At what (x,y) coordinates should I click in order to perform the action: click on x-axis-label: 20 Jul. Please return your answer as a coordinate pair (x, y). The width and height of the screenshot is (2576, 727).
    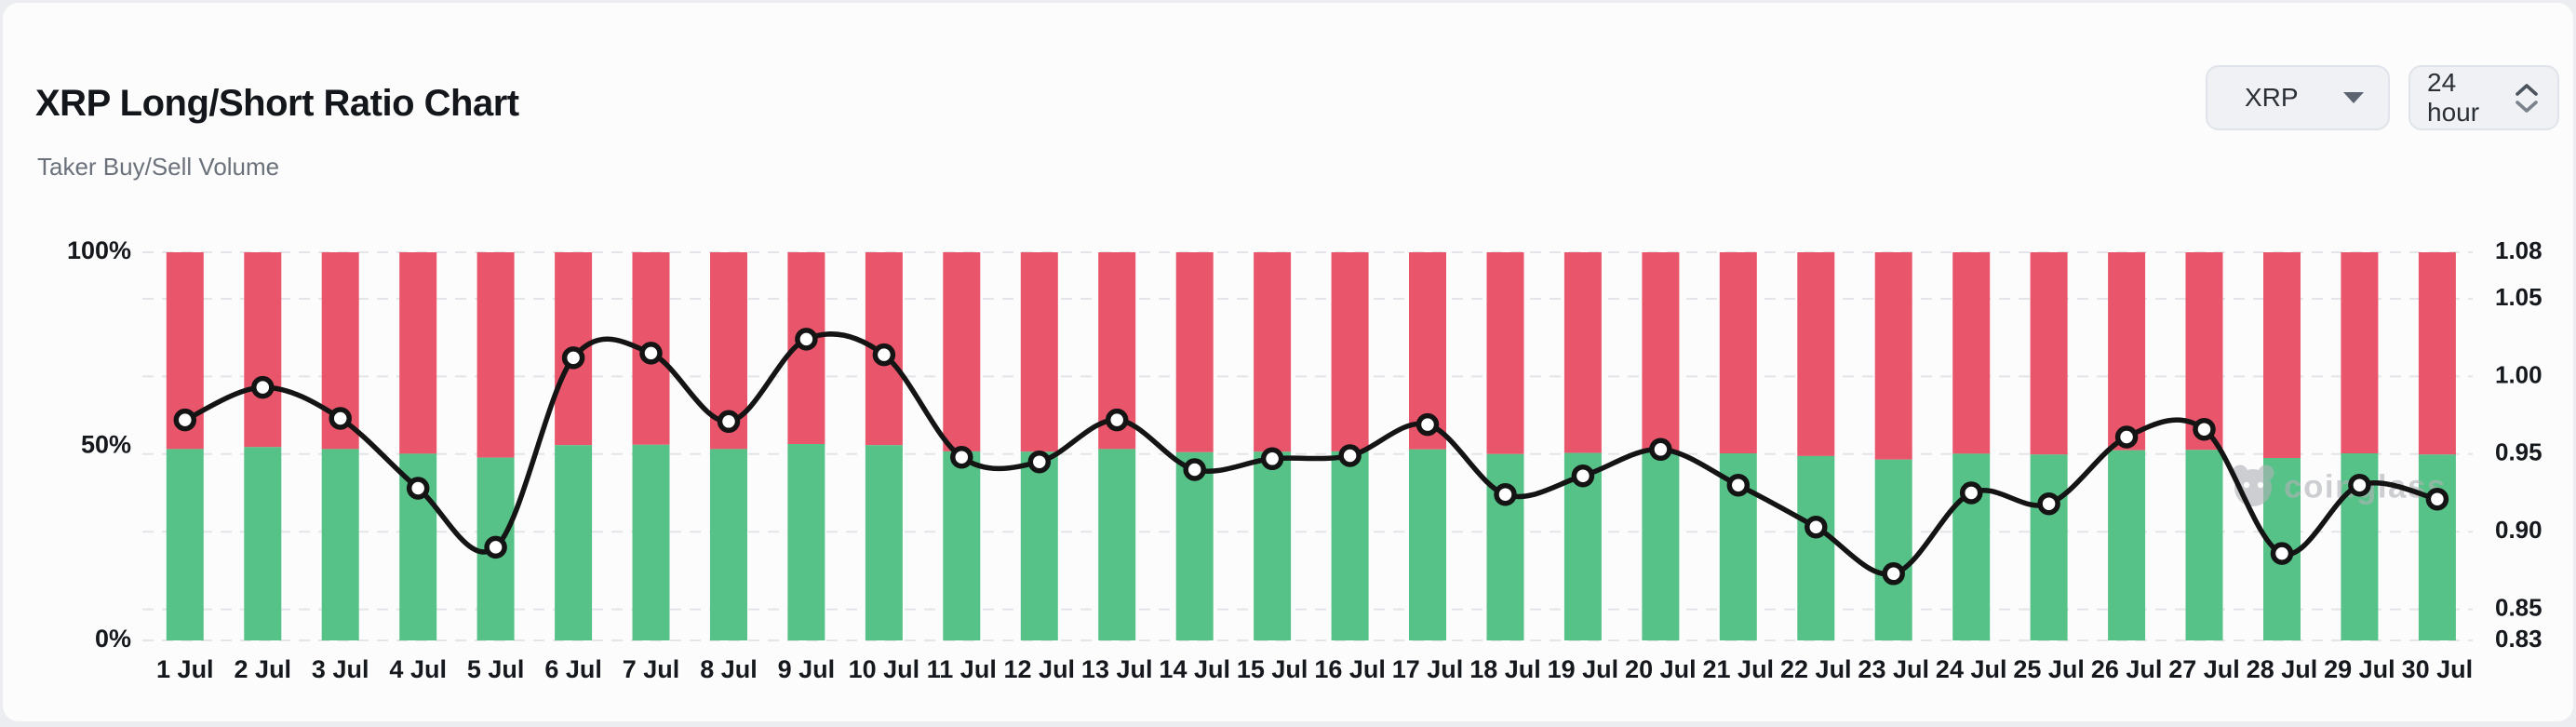
    Looking at the image, I should click on (1661, 669).